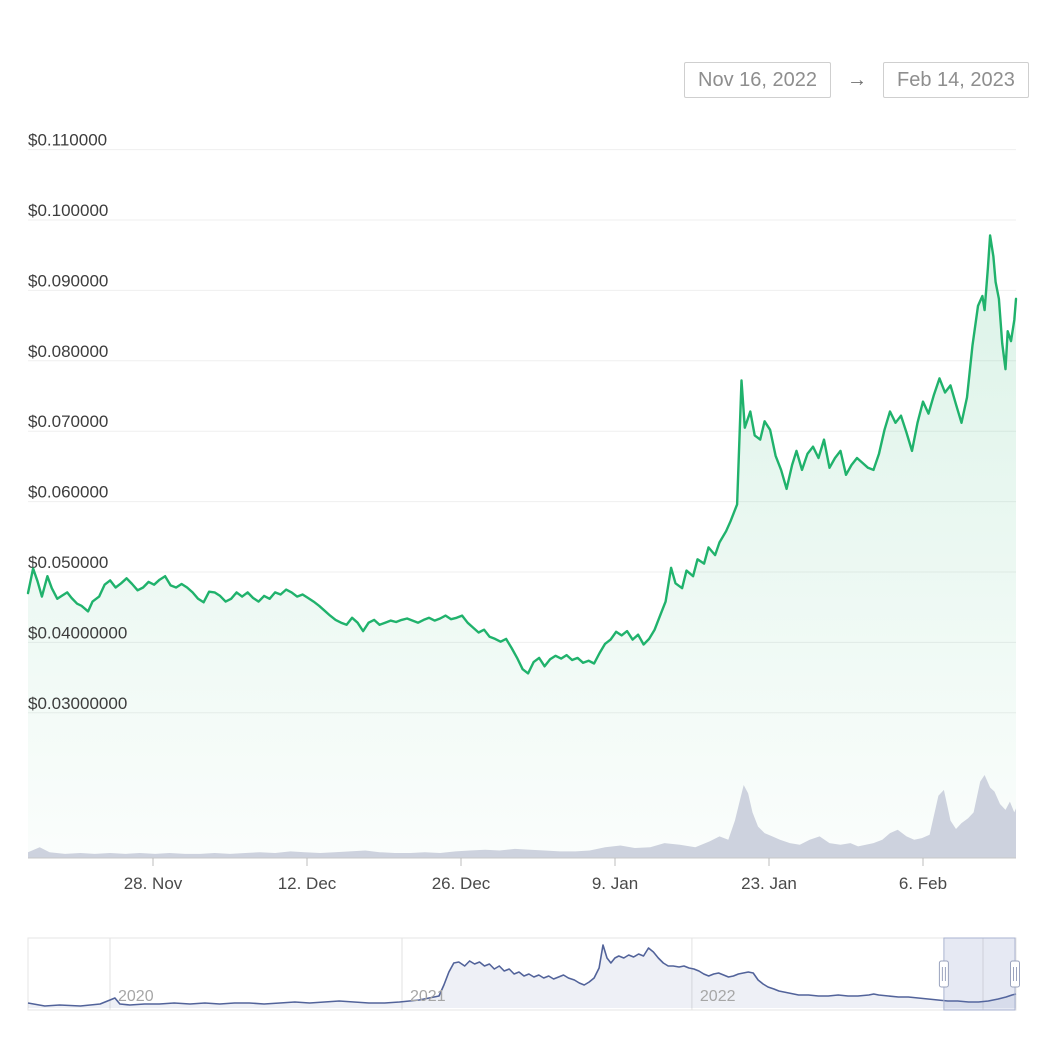 The image size is (1044, 1044). I want to click on x-axis-tick-label: 26. Dec, so click(461, 883).